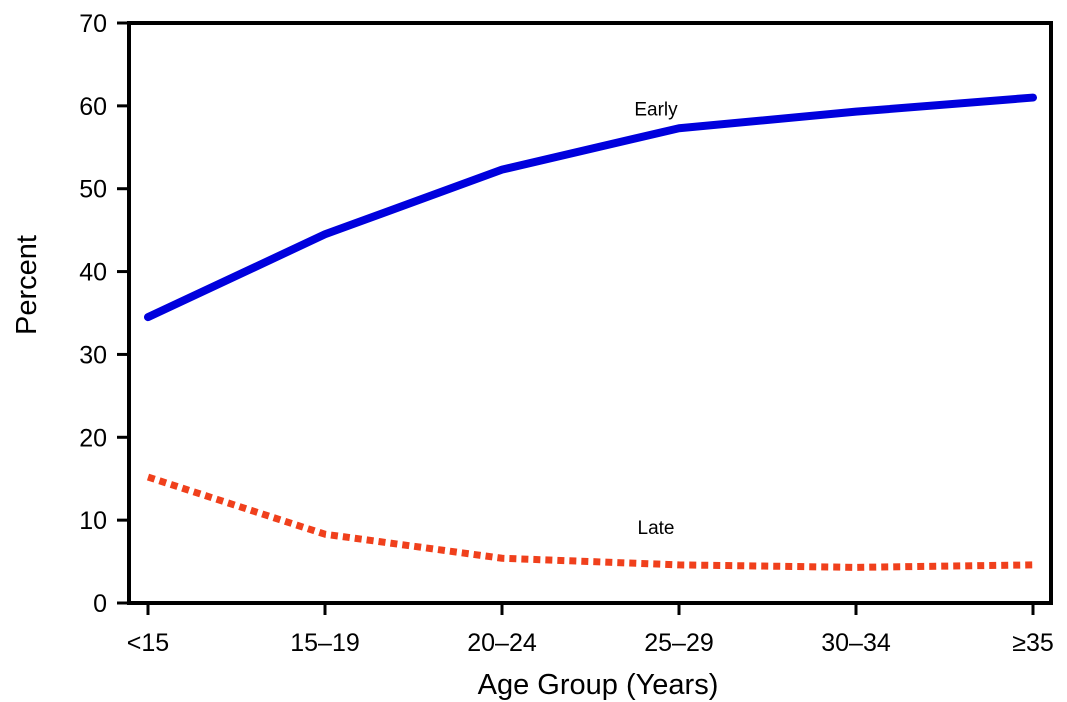 Image resolution: width=1067 pixels, height=702 pixels. What do you see at coordinates (93, 521) in the screenshot?
I see `y-tick-label: 10` at bounding box center [93, 521].